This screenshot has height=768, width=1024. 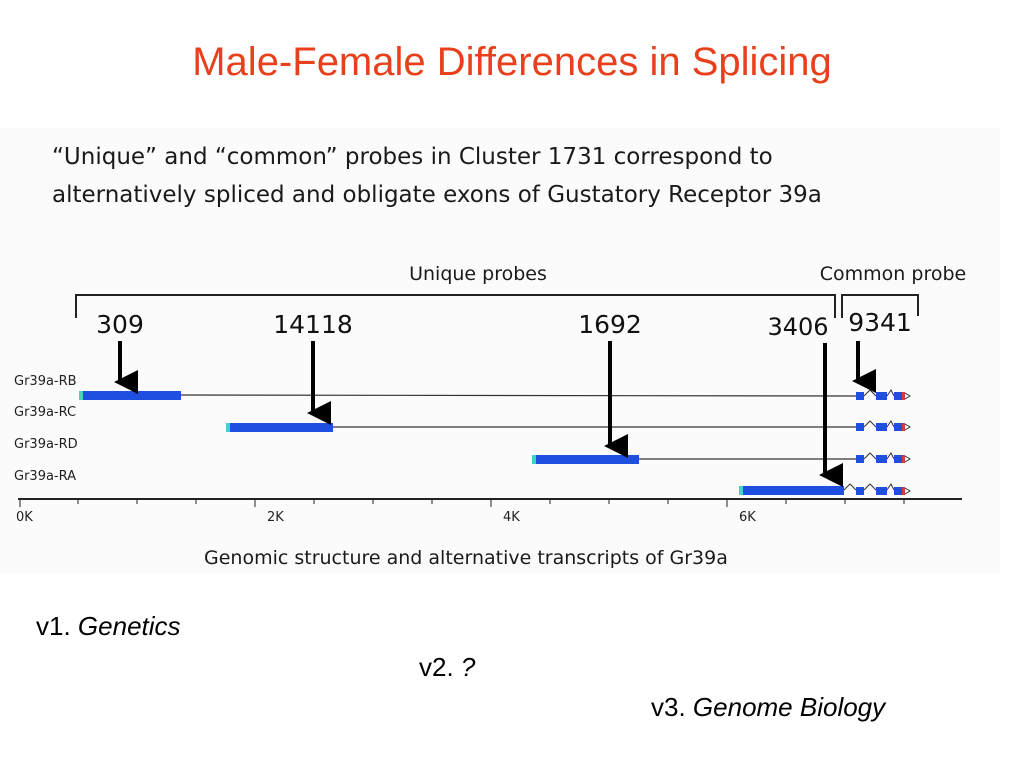 What do you see at coordinates (120, 324) in the screenshot?
I see `probe-309-label: 309` at bounding box center [120, 324].